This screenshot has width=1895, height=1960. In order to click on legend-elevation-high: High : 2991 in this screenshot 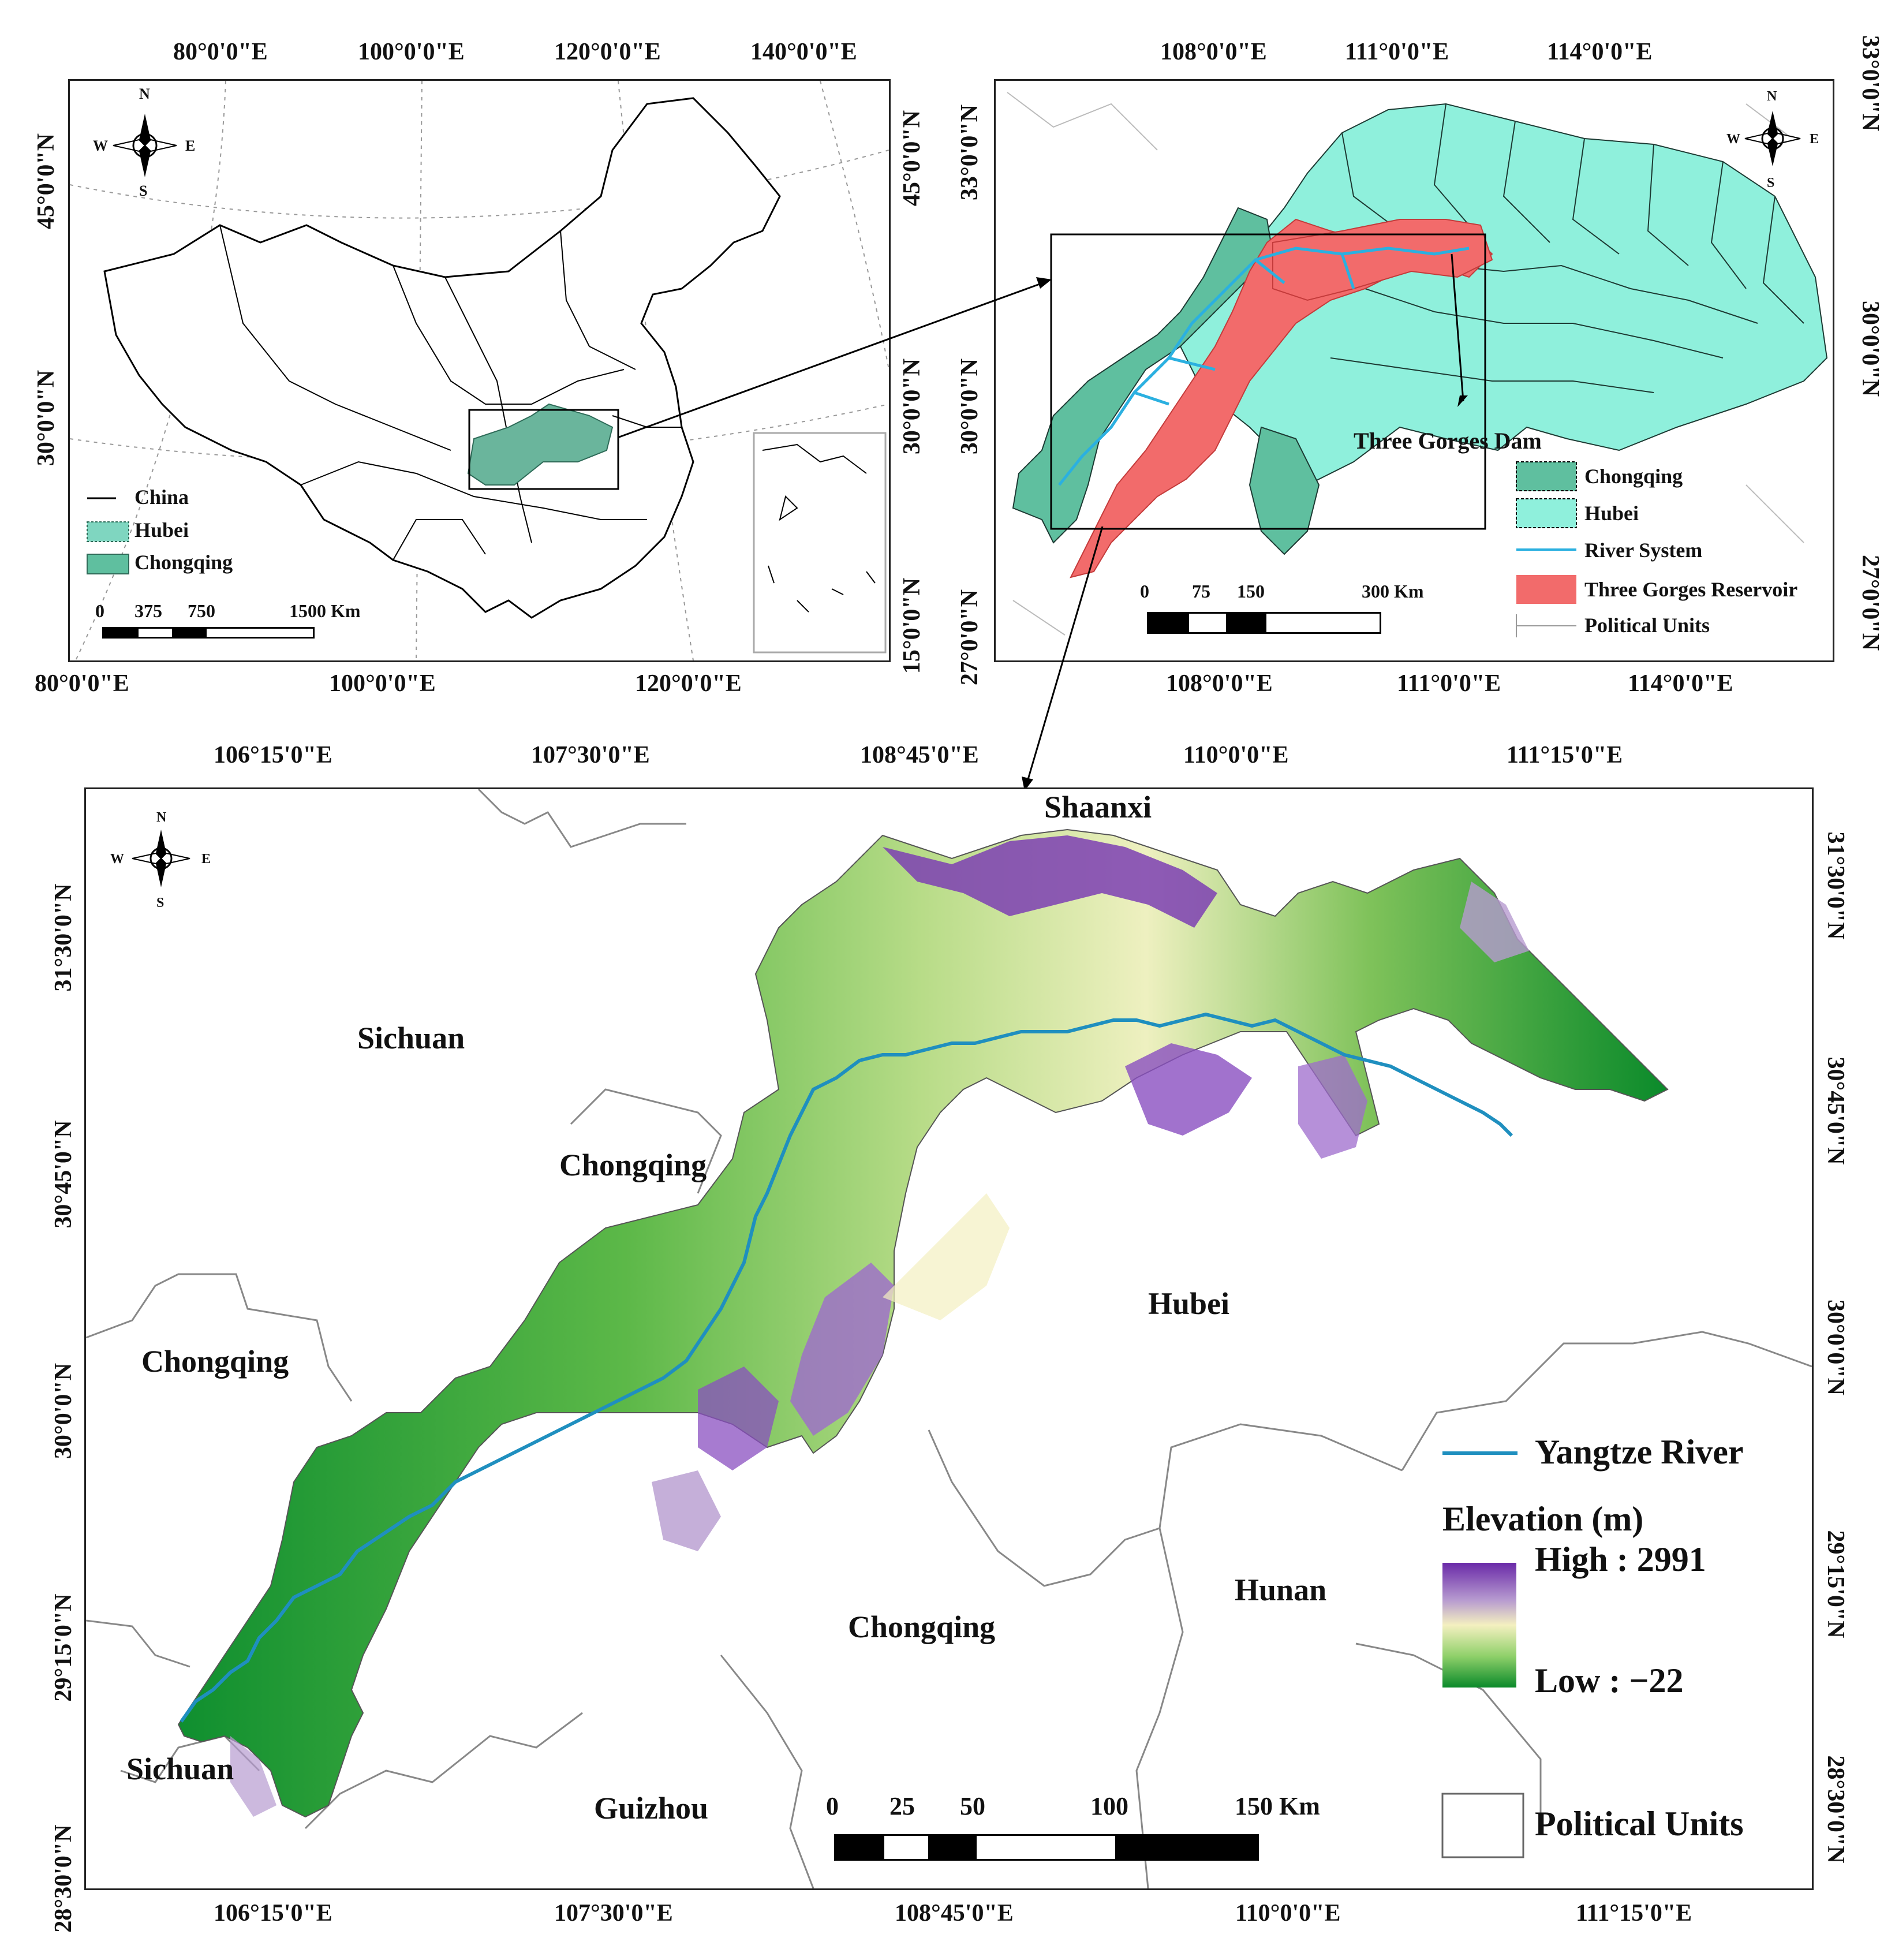, I will do `click(1620, 1559)`.